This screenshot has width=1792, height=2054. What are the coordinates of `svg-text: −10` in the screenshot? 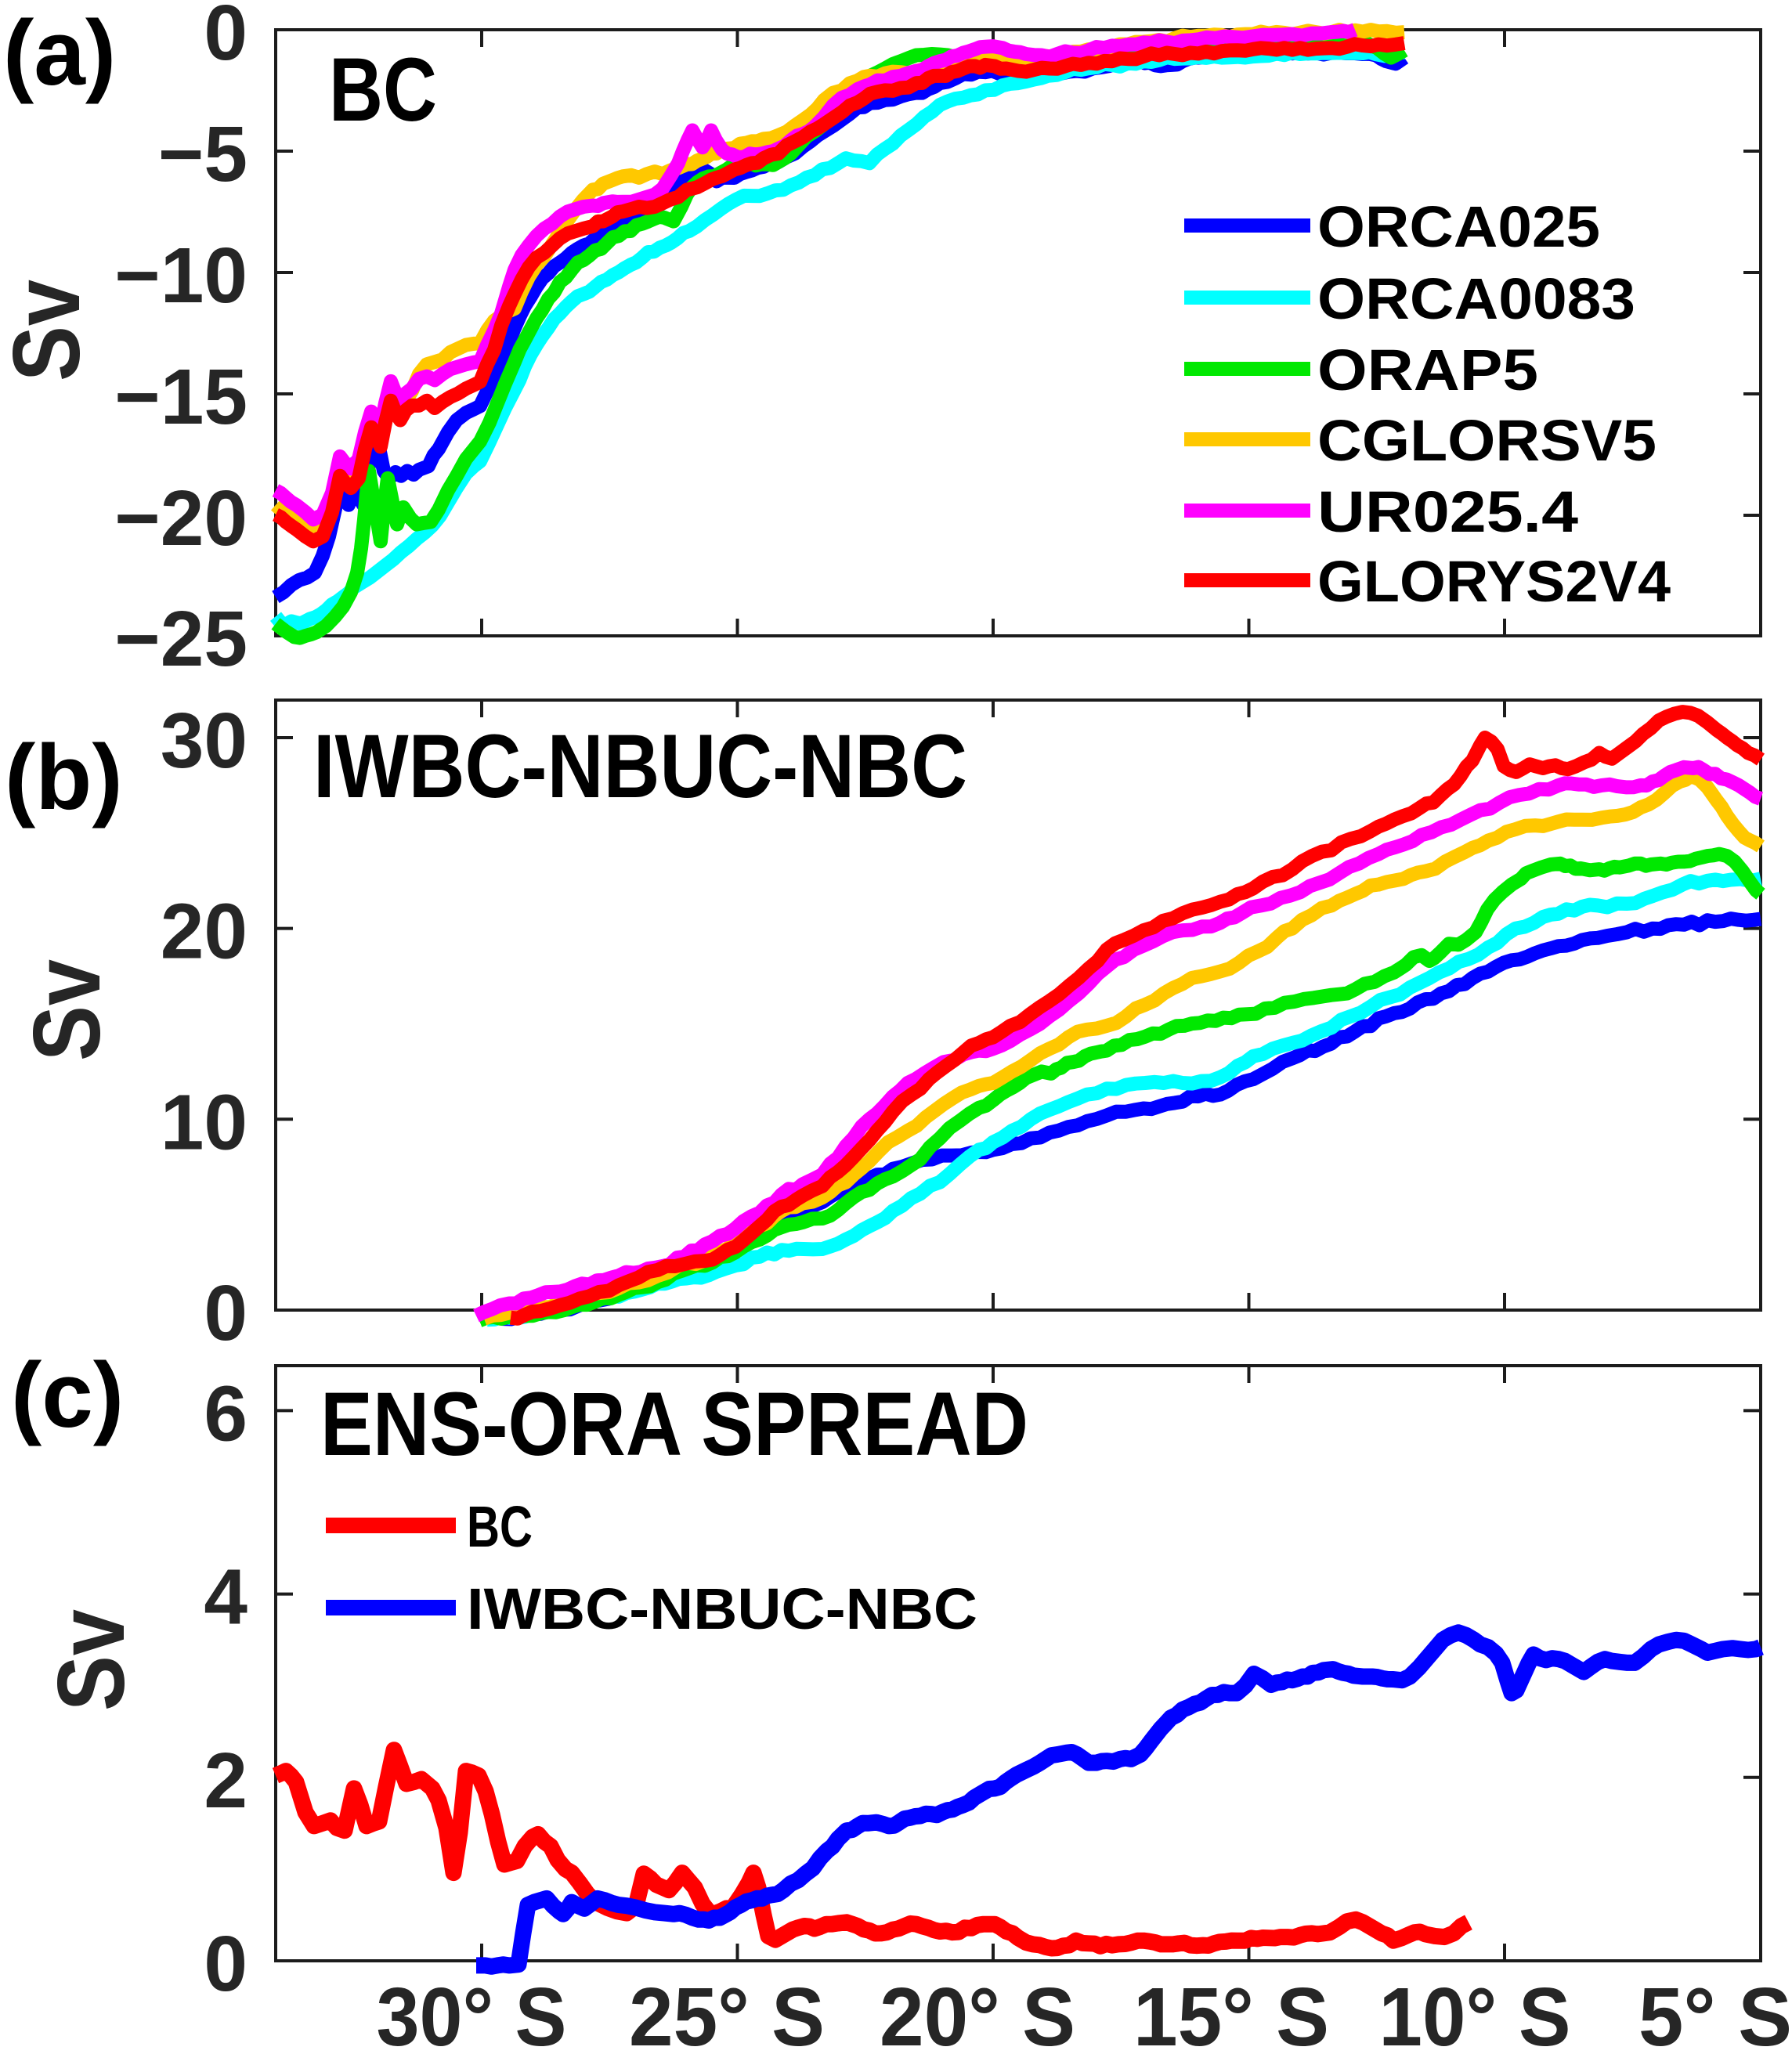 It's located at (180, 275).